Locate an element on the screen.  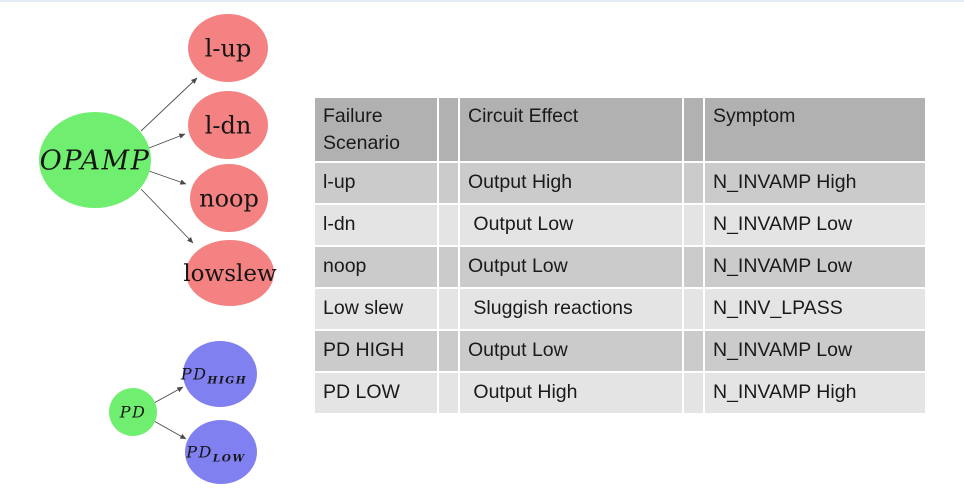
table-row: noop Output Low N_INVAMP Low is located at coordinates (620, 267).